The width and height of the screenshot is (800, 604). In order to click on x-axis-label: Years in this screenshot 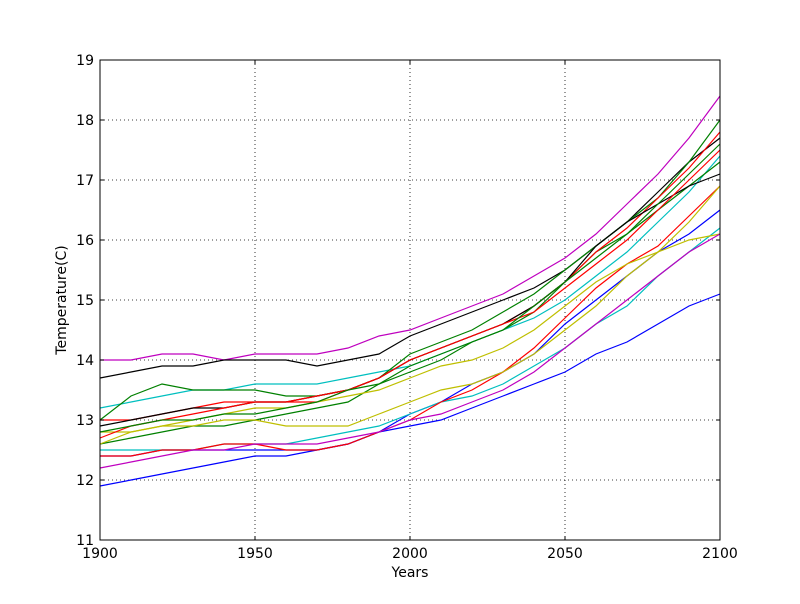, I will do `click(410, 573)`.